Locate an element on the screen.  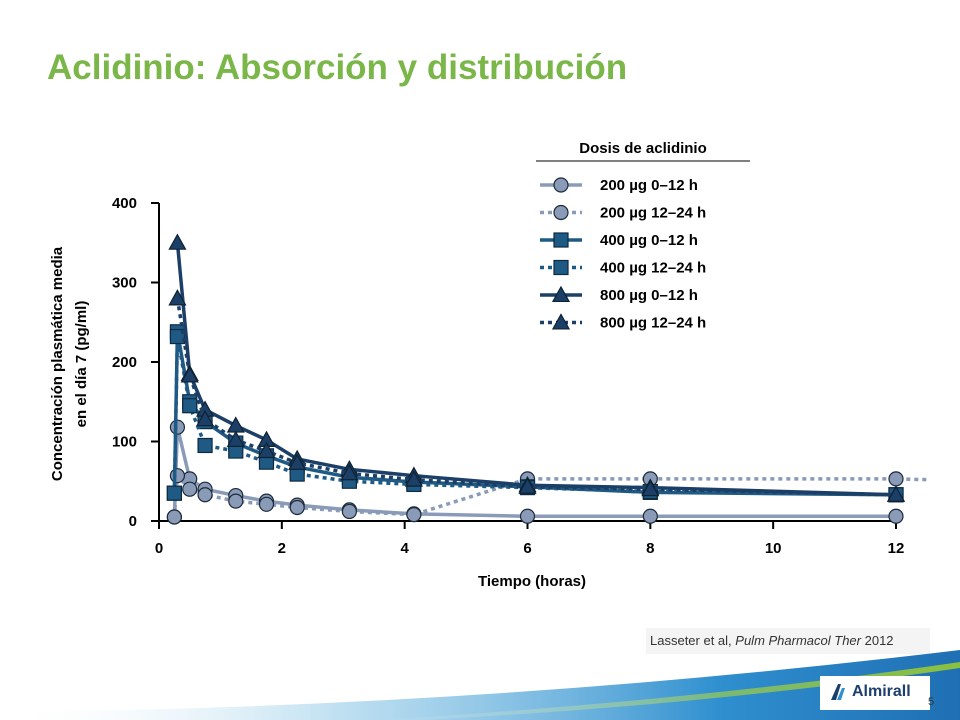
x-axis-label: Tiempo (horas) is located at coordinates (532, 581).